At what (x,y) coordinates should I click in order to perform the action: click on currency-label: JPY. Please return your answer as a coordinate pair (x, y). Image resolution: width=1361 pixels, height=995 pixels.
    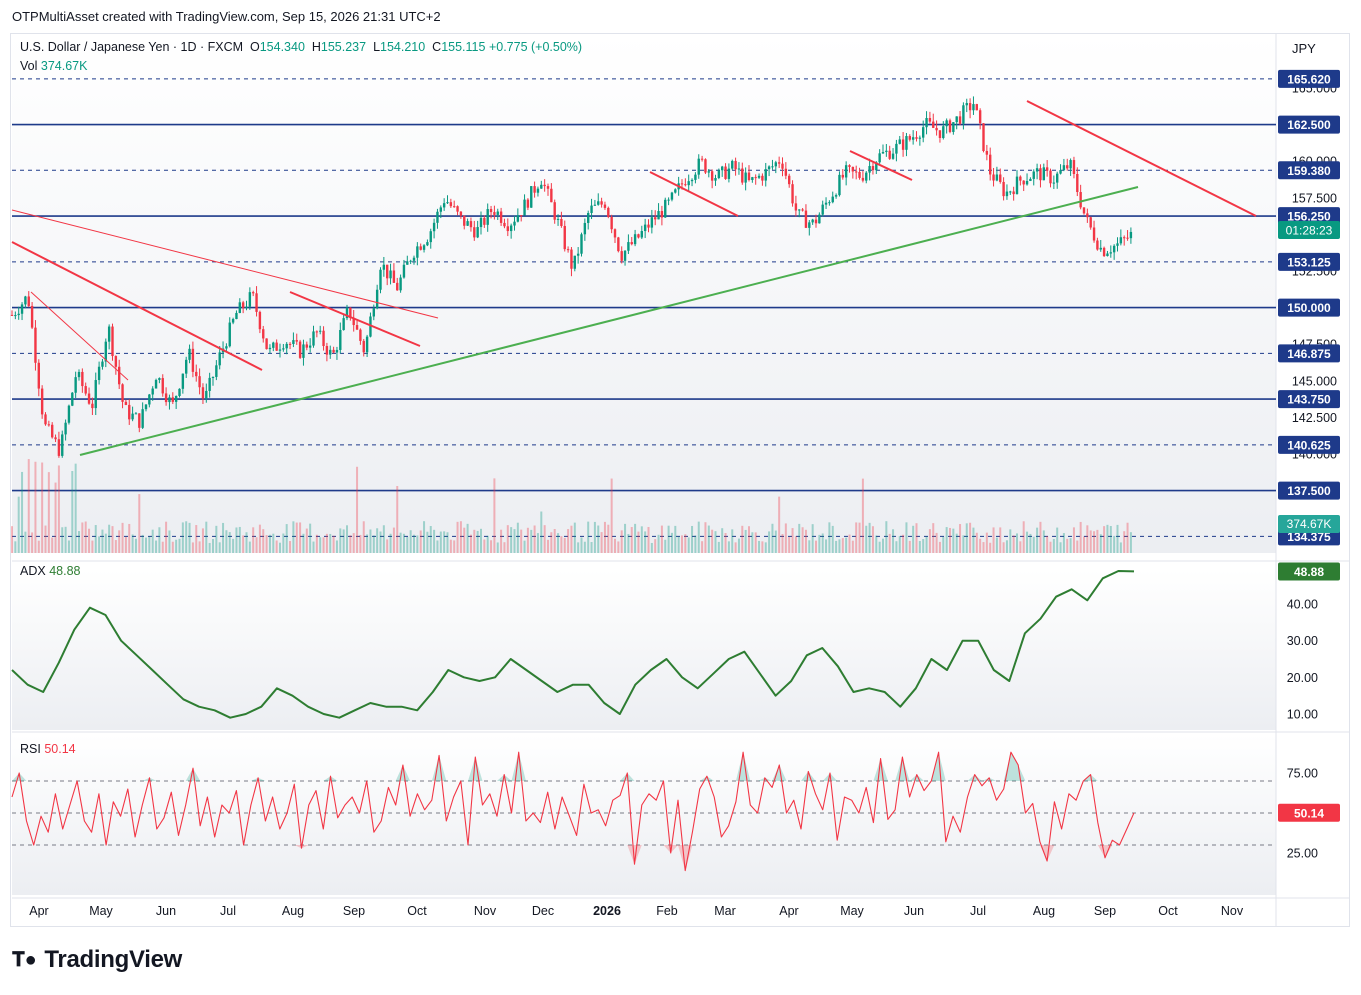
    Looking at the image, I should click on (1304, 48).